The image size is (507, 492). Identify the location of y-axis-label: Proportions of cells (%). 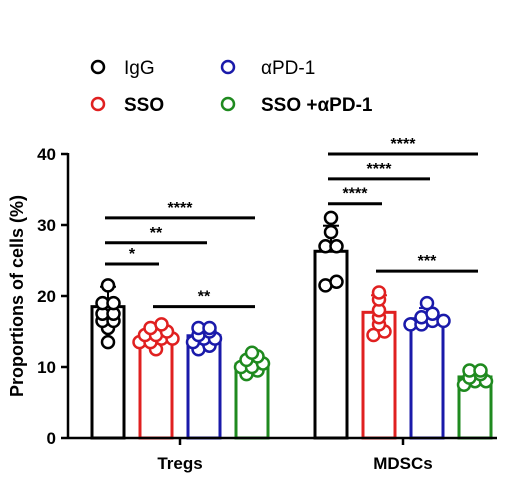
(17, 296).